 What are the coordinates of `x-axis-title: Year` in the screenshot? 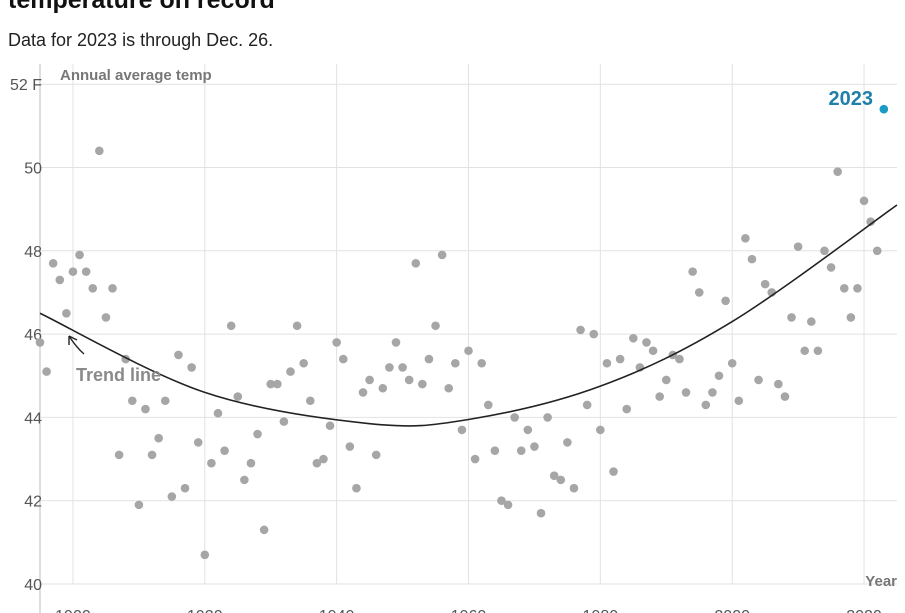 It's located at (881, 581).